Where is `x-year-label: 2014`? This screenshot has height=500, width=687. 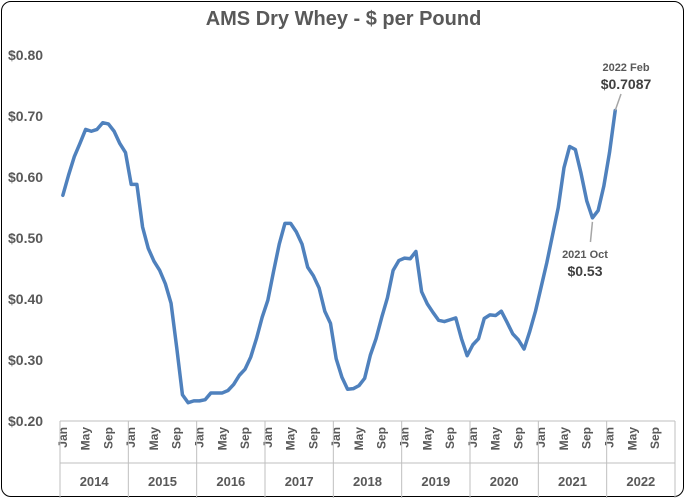
x-year-label: 2014 is located at coordinates (95, 481).